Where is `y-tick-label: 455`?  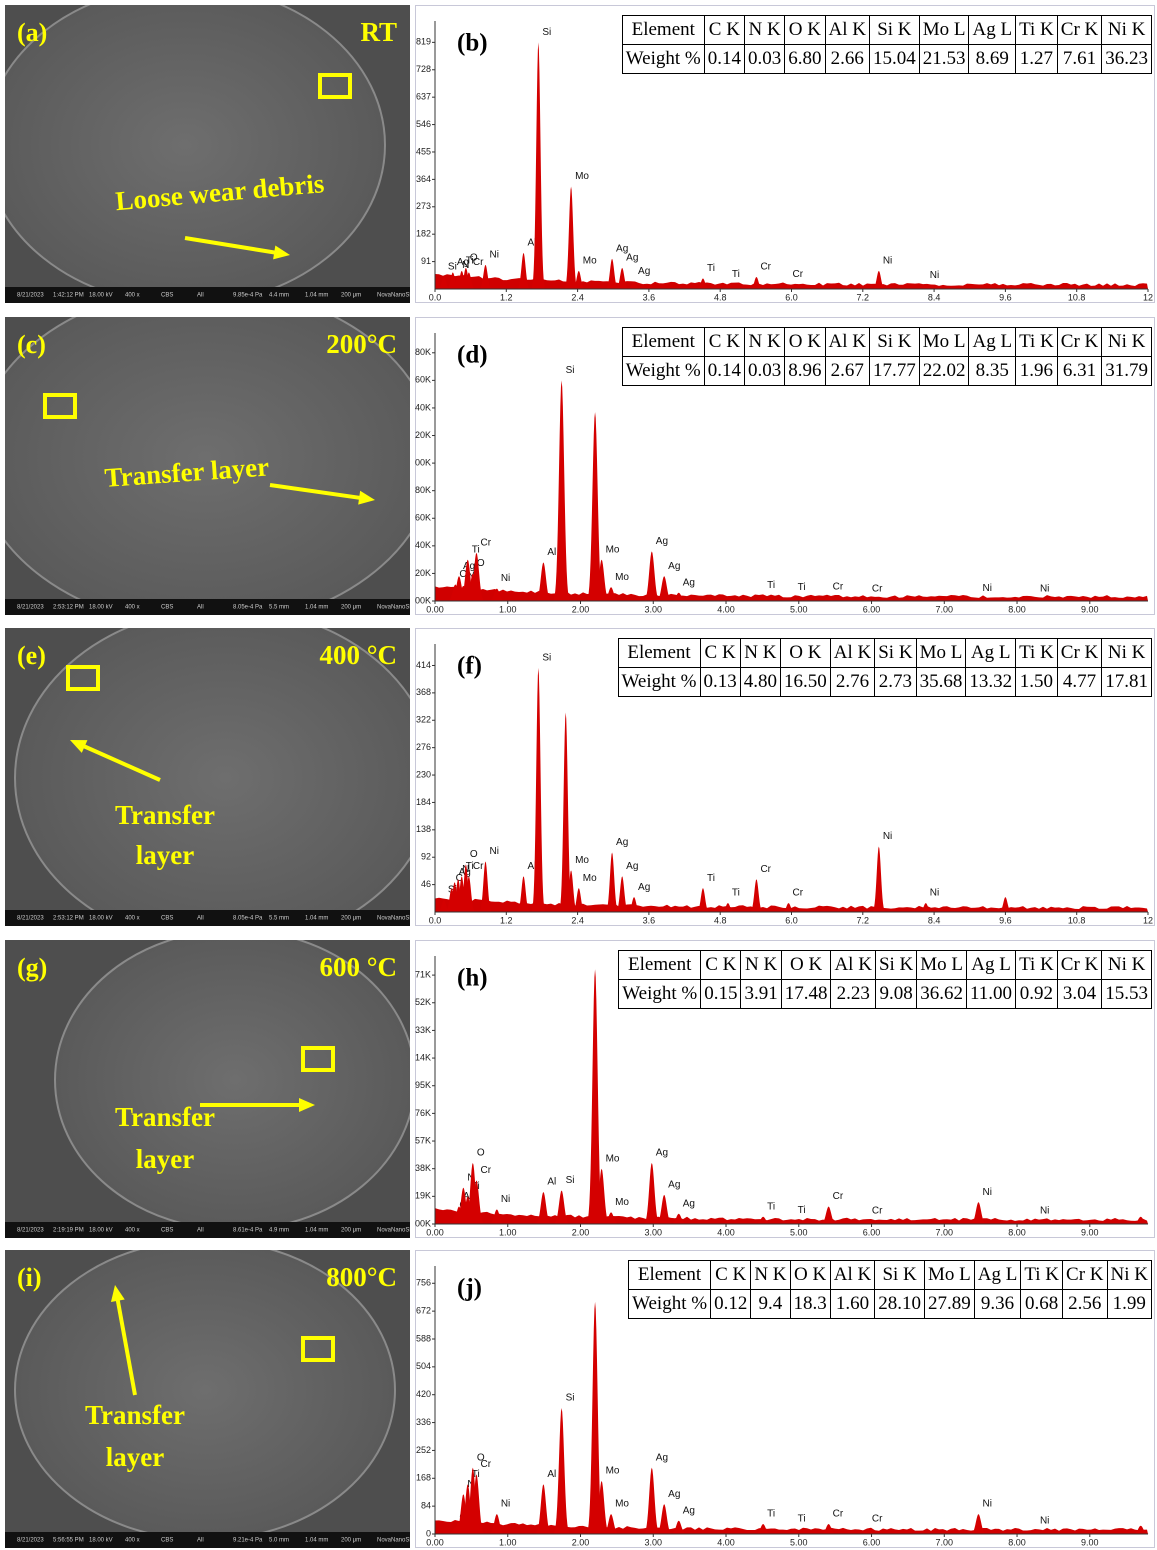
y-tick-label: 455 is located at coordinates (423, 151).